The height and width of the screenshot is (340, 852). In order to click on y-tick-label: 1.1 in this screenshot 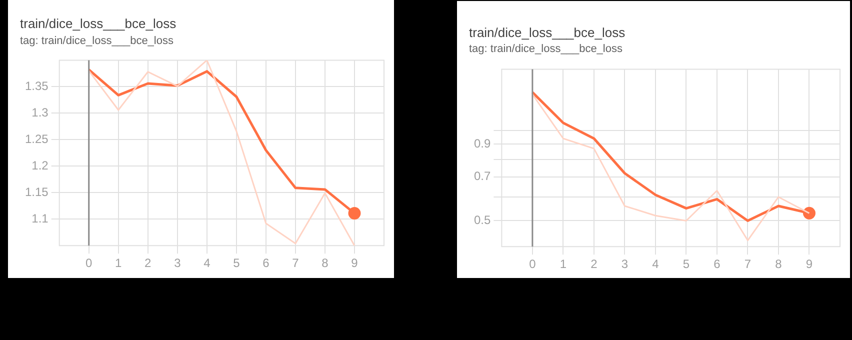, I will do `click(40, 218)`.